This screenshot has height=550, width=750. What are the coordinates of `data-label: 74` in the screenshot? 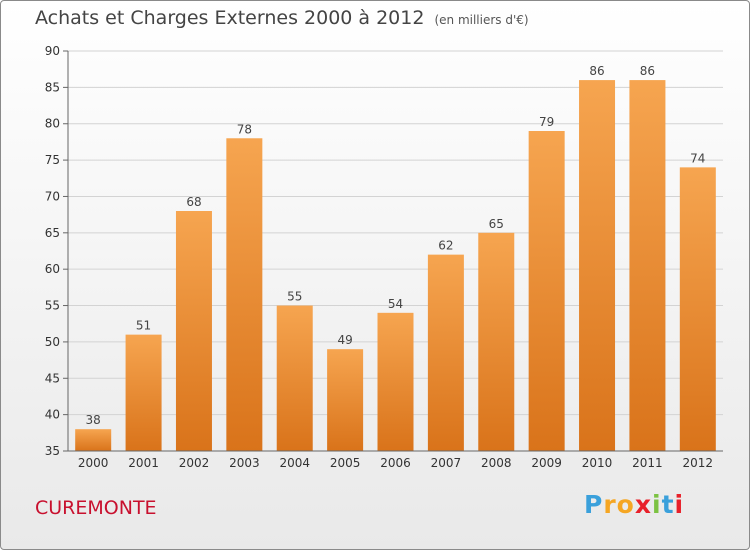 It's located at (697, 158).